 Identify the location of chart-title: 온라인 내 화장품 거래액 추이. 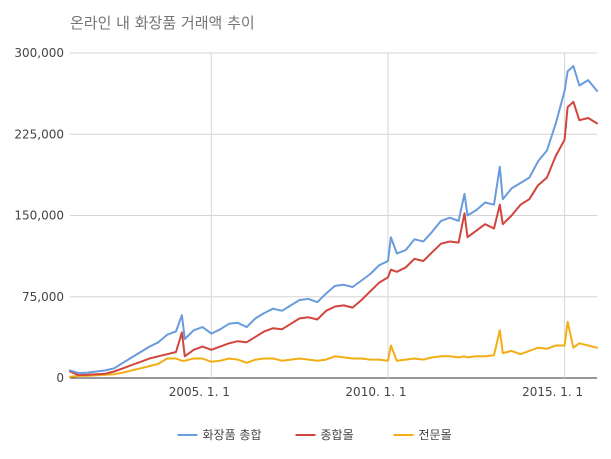
(162, 23).